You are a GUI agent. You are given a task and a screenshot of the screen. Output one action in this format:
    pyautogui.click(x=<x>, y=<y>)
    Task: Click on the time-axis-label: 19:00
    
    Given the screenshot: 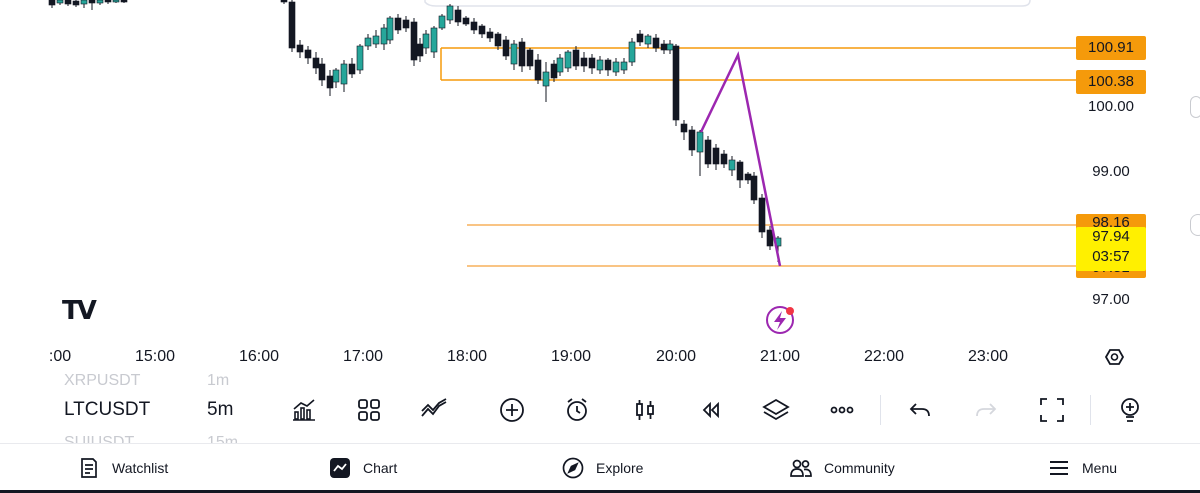 What is the action you would take?
    pyautogui.click(x=571, y=356)
    